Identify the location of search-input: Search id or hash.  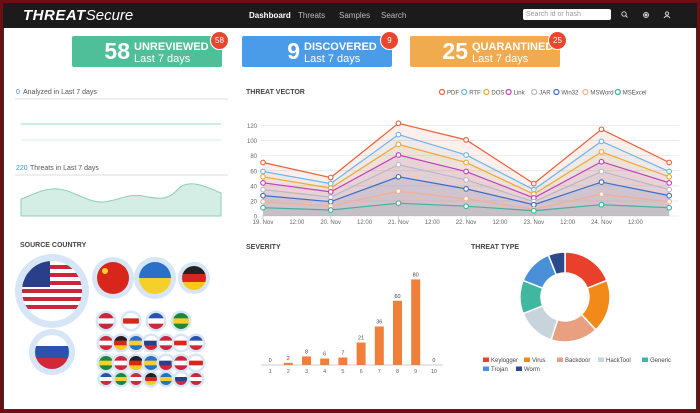
(567, 14).